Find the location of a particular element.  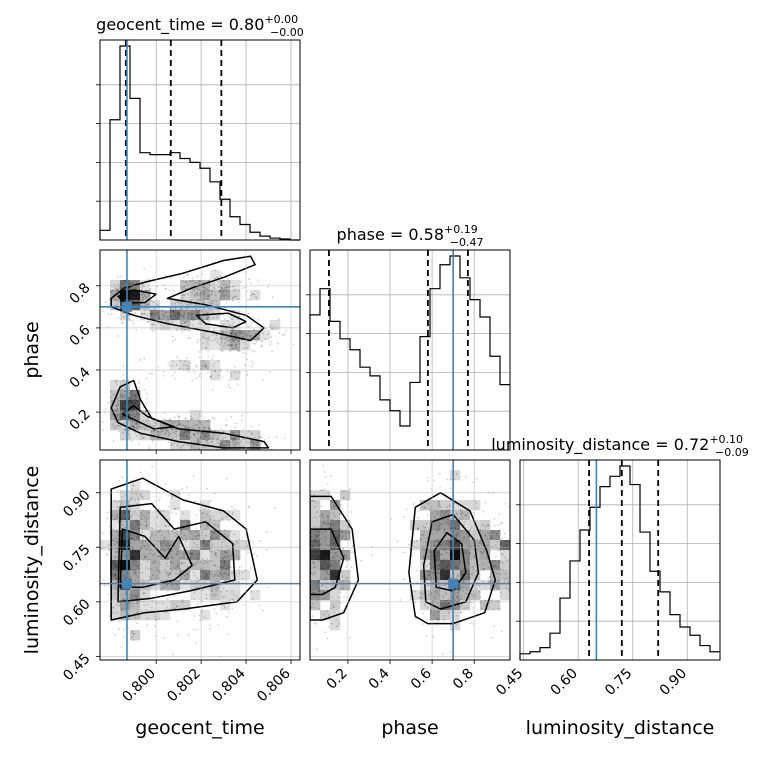

x-tick-label: 0.8 is located at coordinates (463, 679).